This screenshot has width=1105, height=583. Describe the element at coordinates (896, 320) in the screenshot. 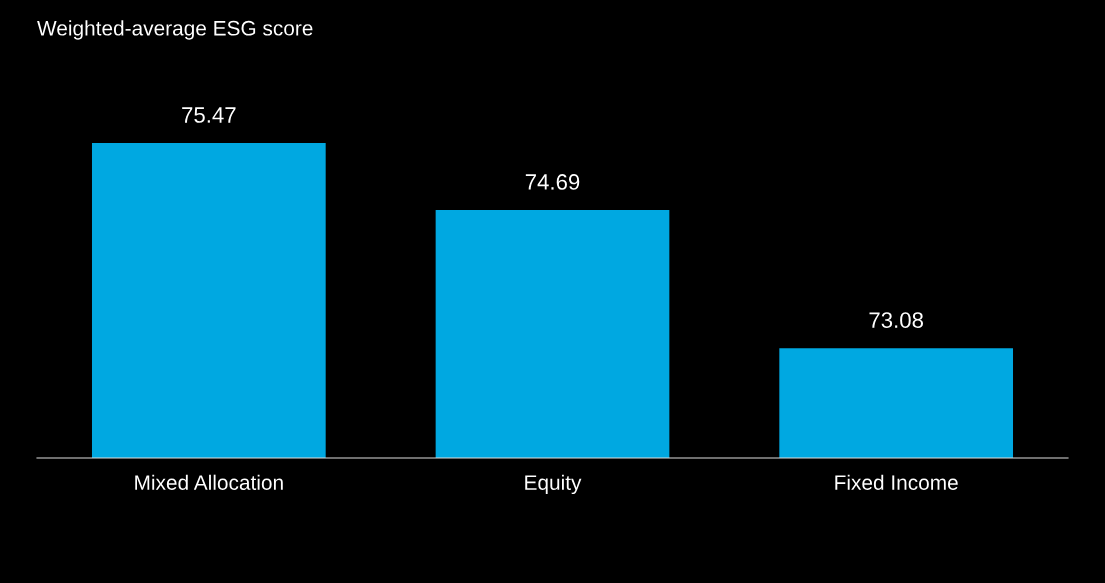

I see `data-label: 73.08` at that location.